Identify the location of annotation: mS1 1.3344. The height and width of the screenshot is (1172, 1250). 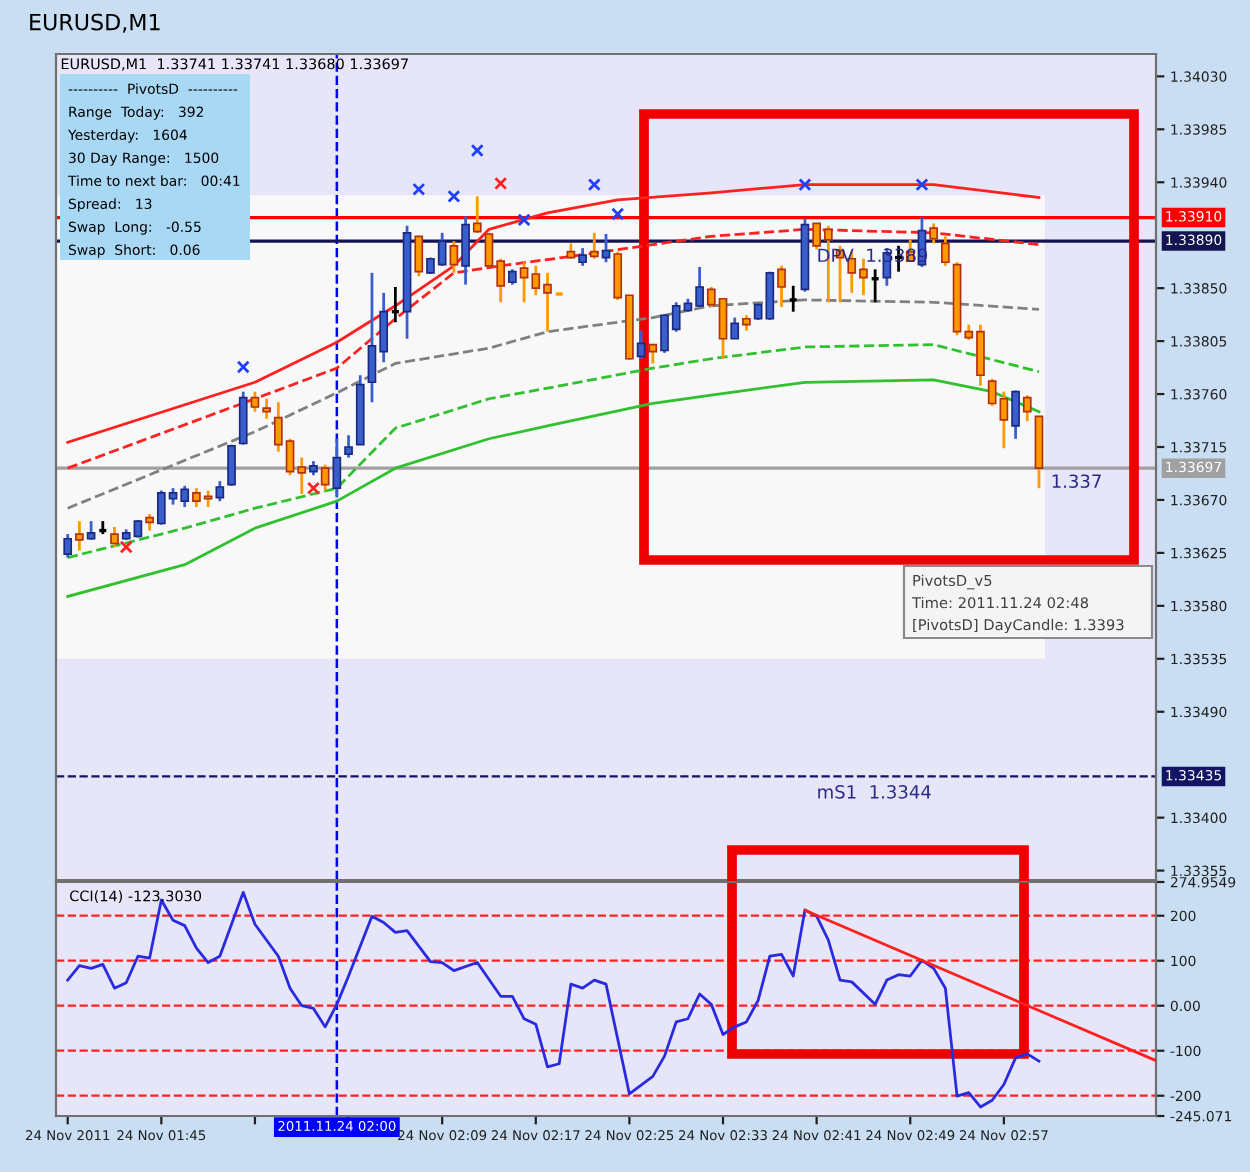
(874, 792).